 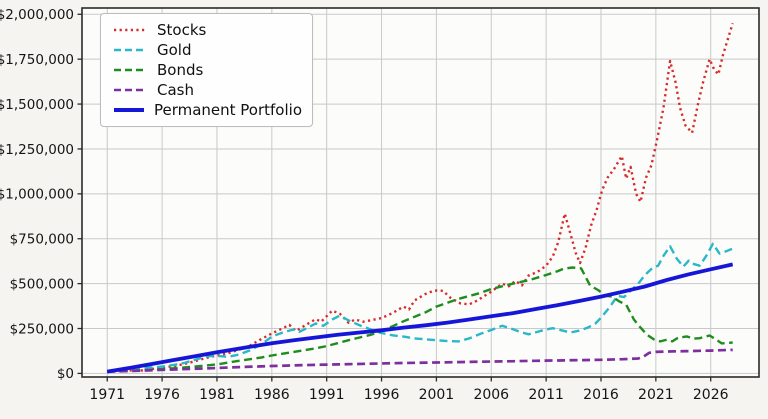 What do you see at coordinates (37, 15) in the screenshot?
I see `y-tick-label: $2,000,000` at bounding box center [37, 15].